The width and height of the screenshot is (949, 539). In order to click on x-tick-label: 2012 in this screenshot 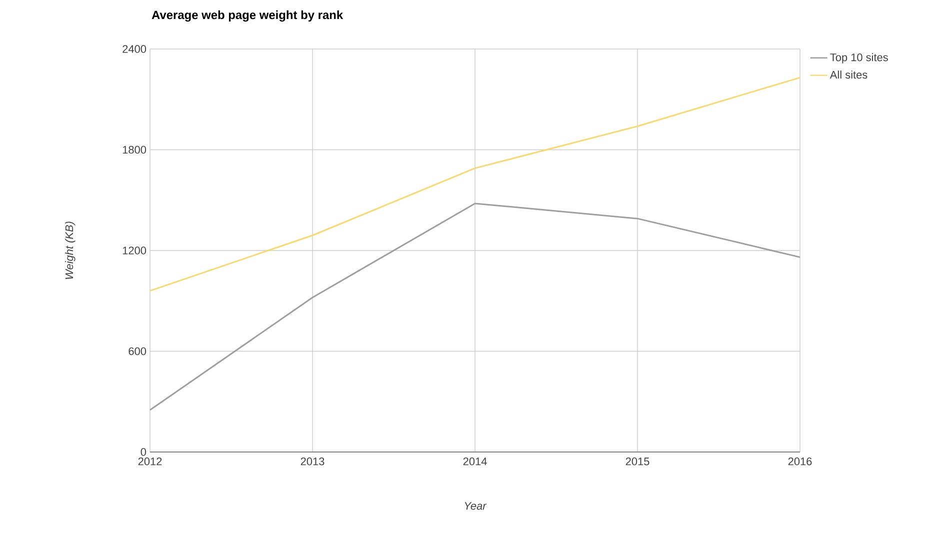, I will do `click(150, 462)`.